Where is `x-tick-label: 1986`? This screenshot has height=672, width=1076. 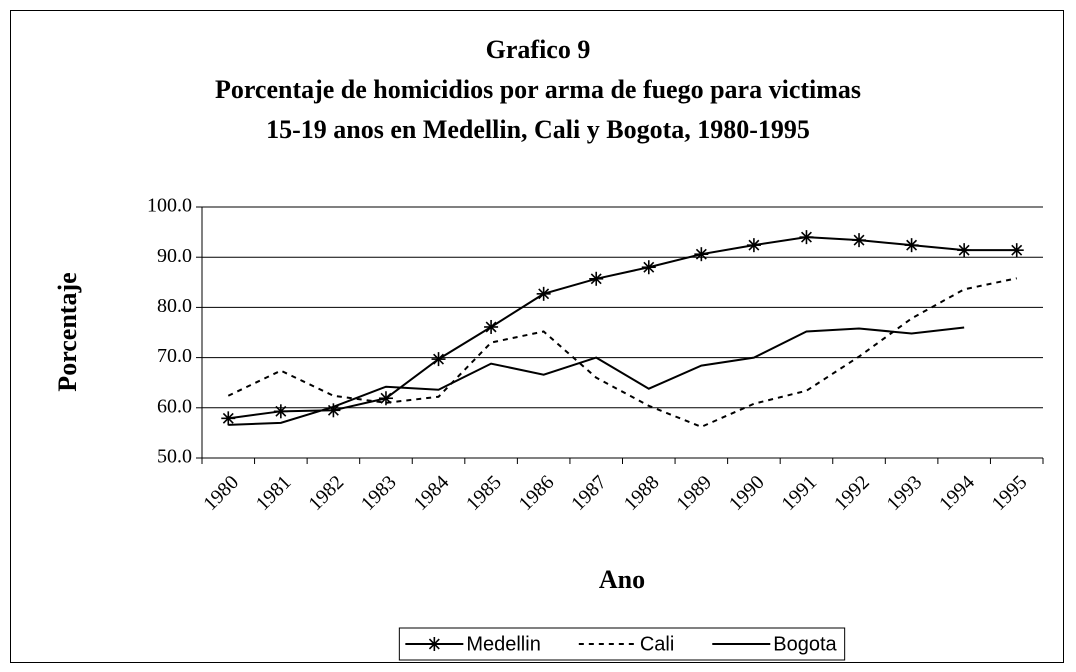 x-tick-label: 1986 is located at coordinates (537, 493).